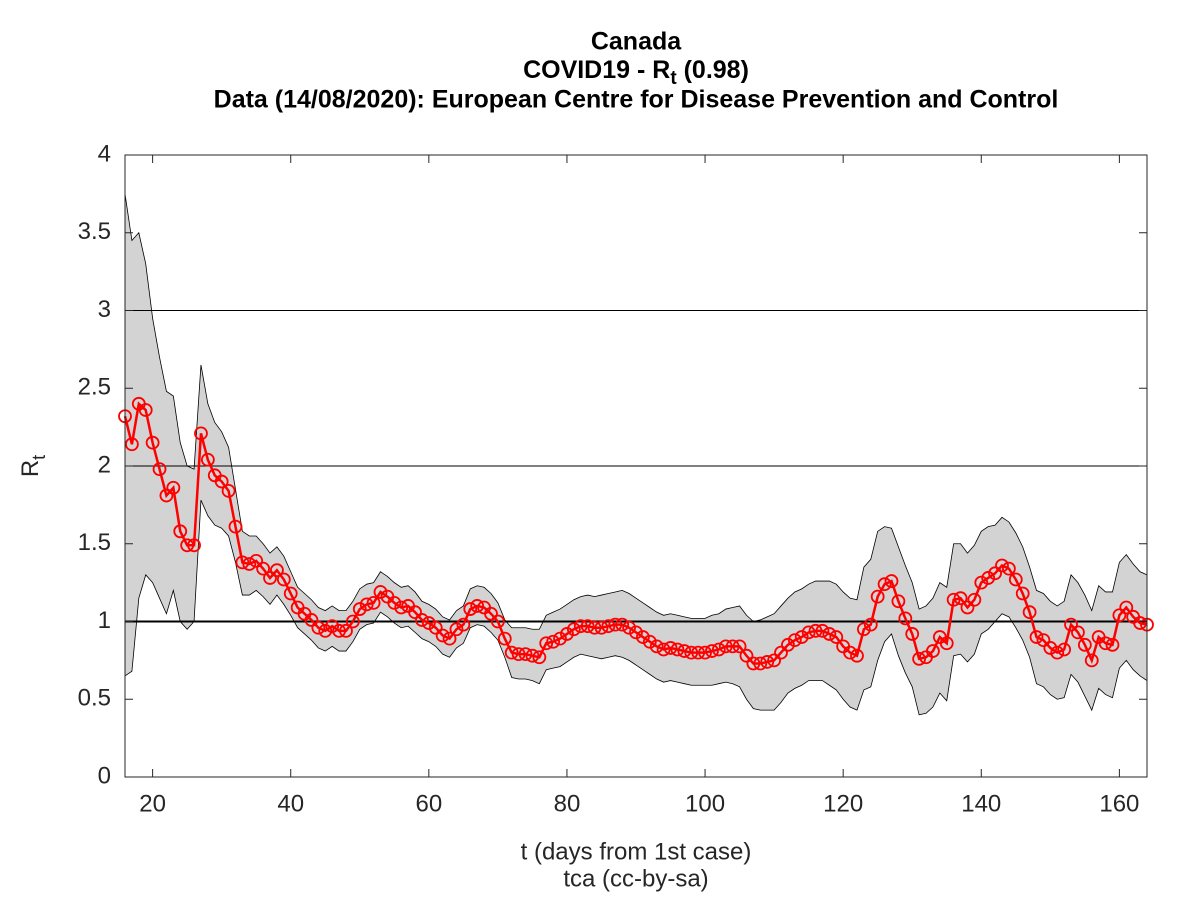 Image resolution: width=1200 pixels, height=900 pixels. I want to click on chart-title: Canada, so click(636, 42).